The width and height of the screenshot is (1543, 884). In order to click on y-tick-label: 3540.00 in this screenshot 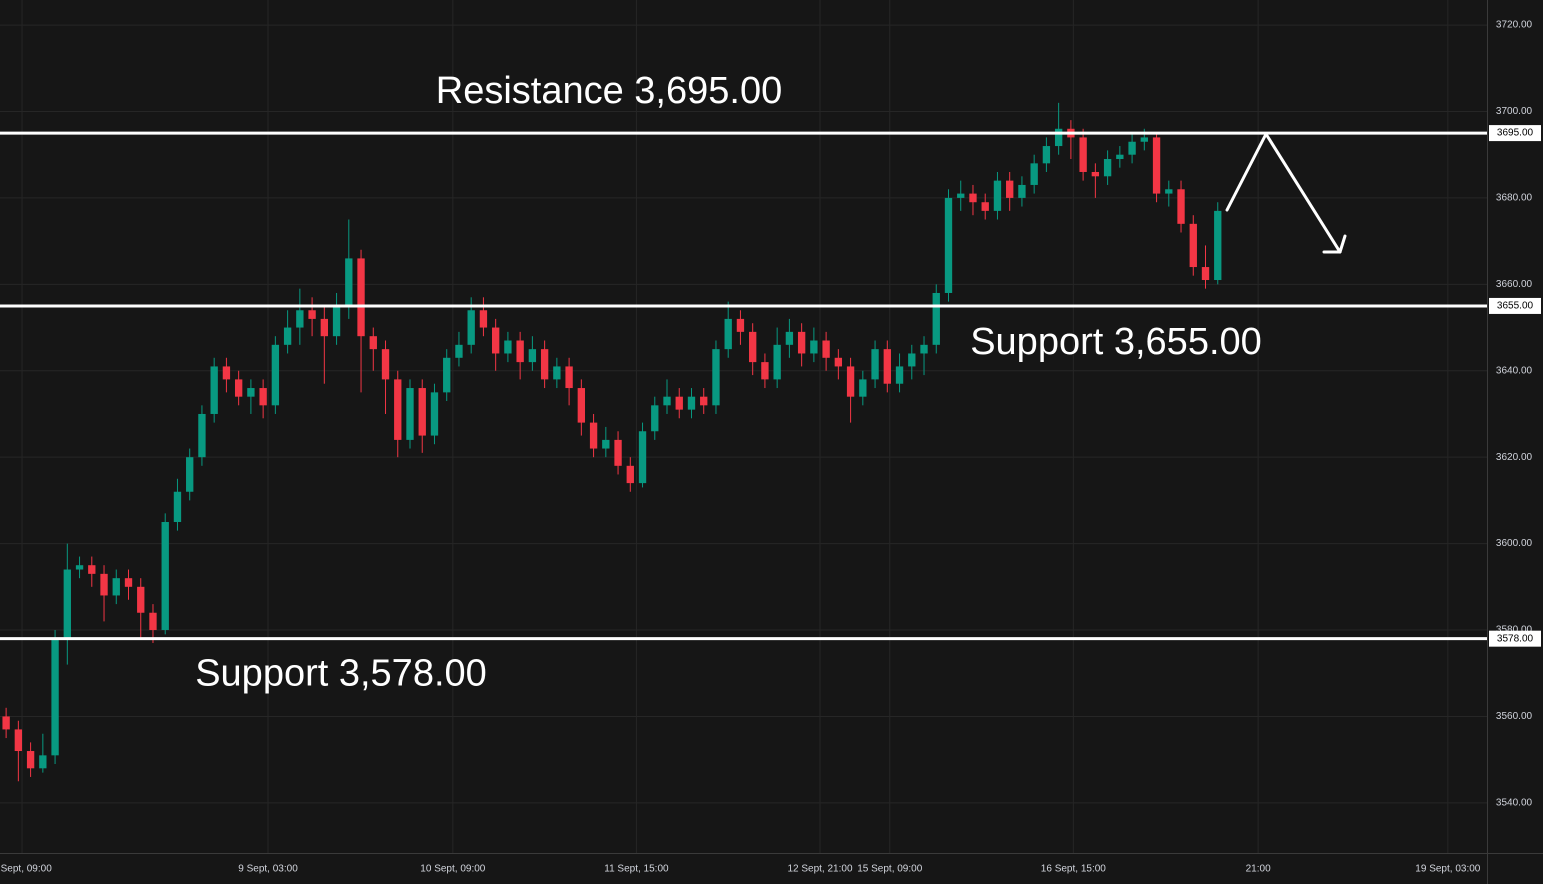, I will do `click(1514, 803)`.